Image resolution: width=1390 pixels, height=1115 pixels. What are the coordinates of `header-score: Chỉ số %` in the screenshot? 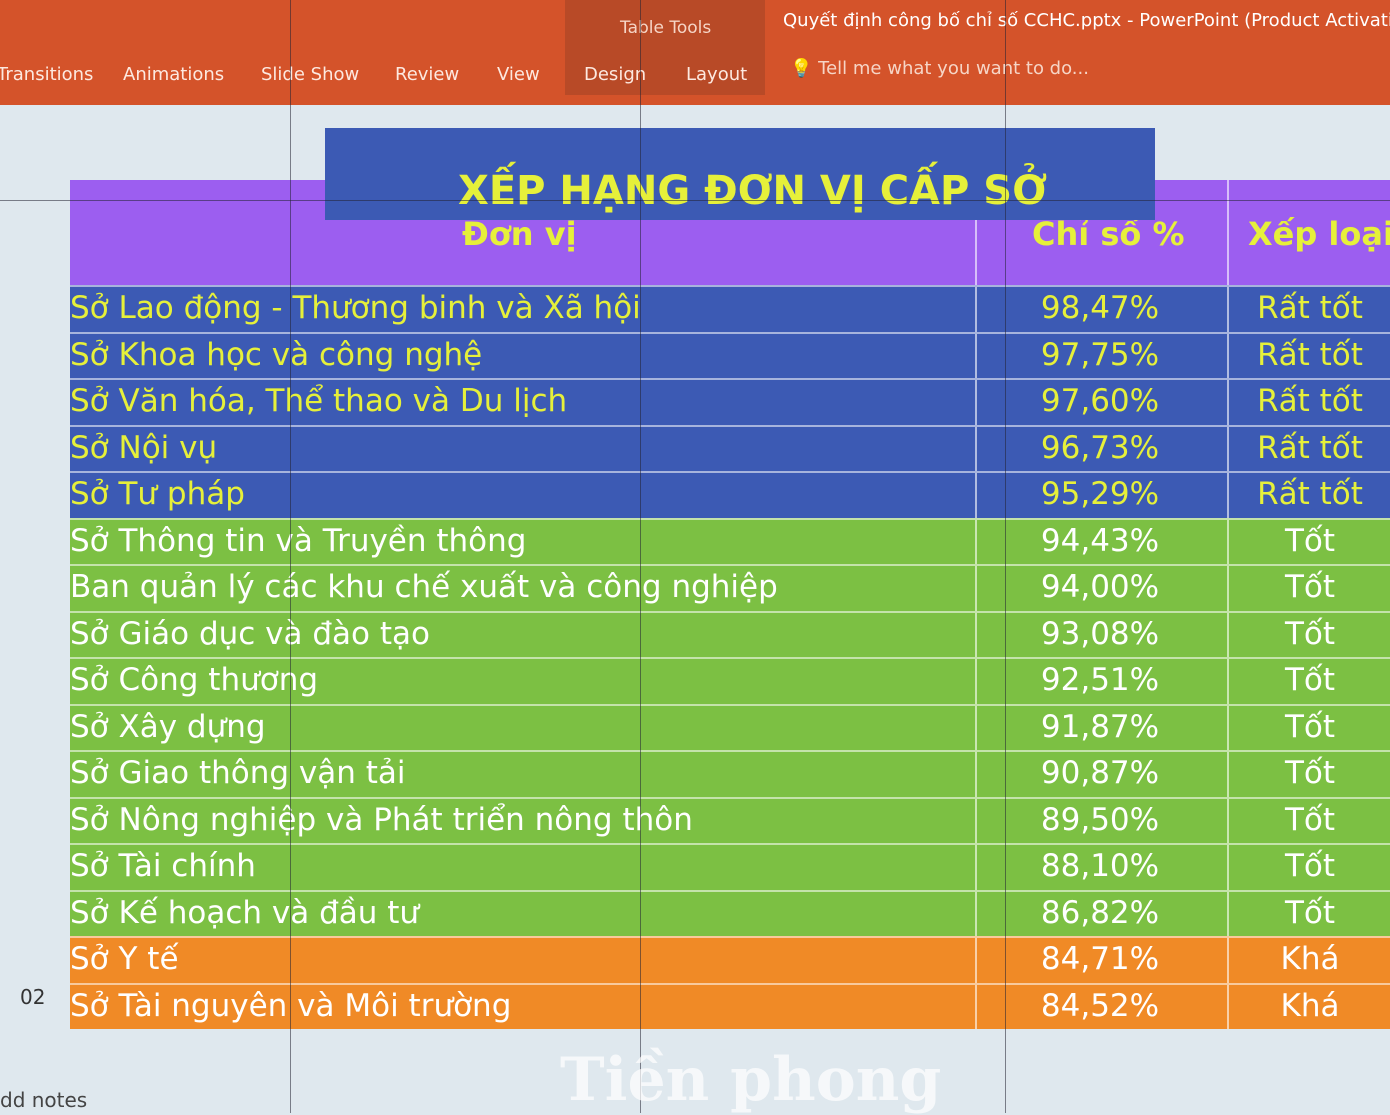 It's located at (1108, 234).